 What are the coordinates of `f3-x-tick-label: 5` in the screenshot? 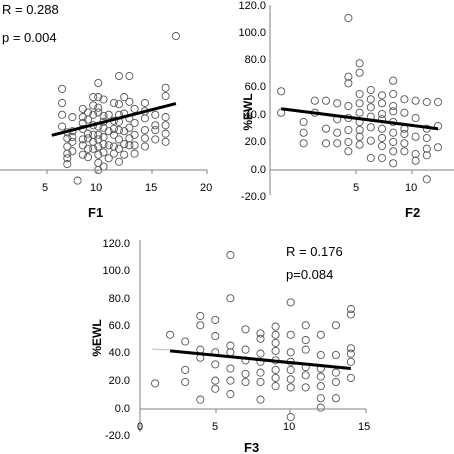 It's located at (215, 427).